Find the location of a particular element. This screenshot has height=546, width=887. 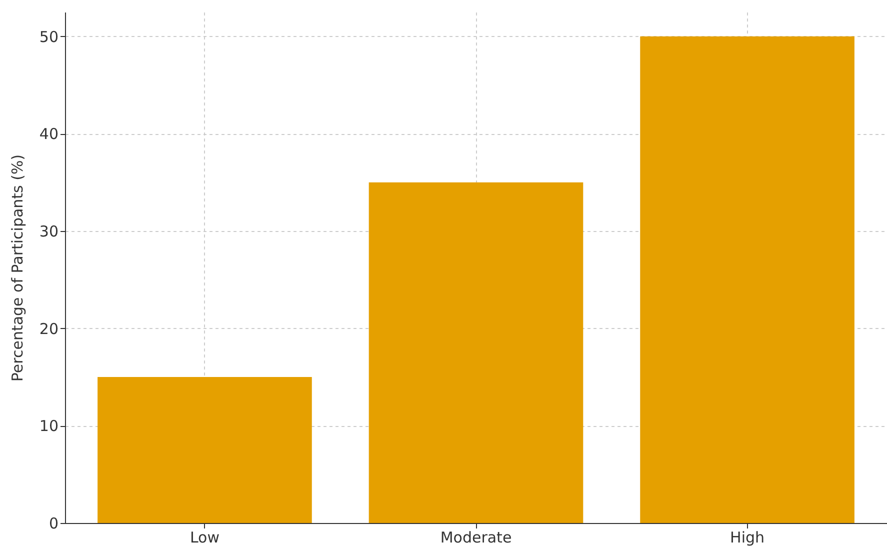

x-tick-label: High is located at coordinates (747, 537).